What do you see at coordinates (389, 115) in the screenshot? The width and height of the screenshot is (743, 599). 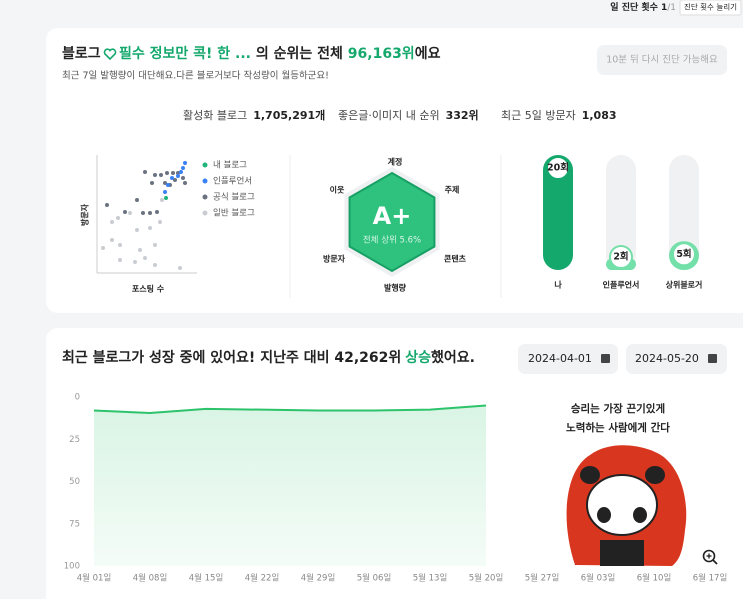 I see `stat-label: 좋은글·이미지 내 순위` at bounding box center [389, 115].